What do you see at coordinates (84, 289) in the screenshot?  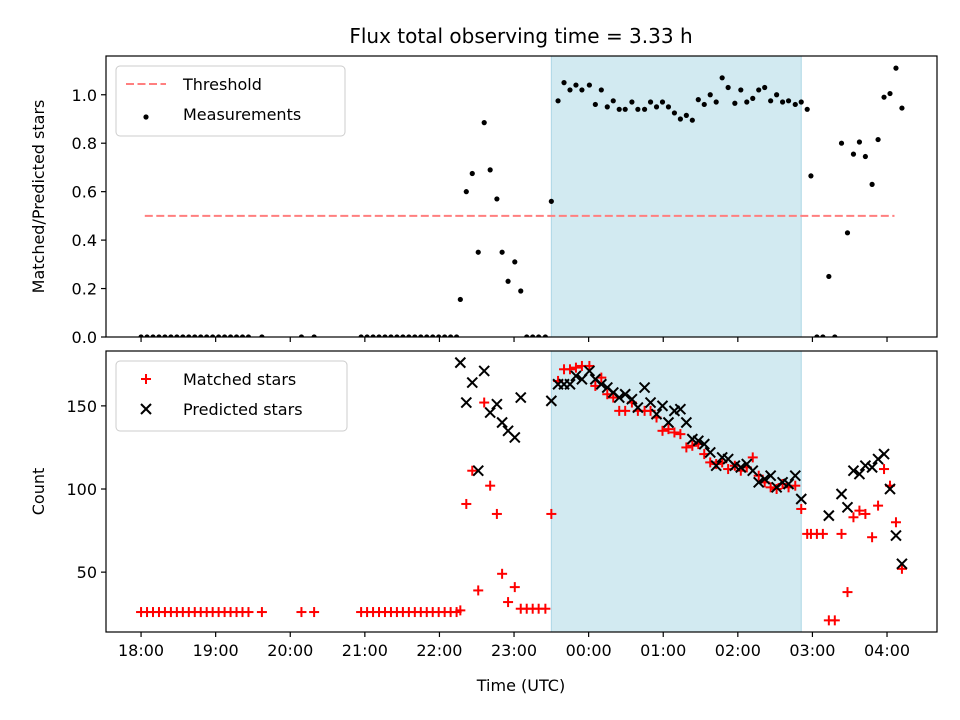 I see `y-tick-label: 0.2` at bounding box center [84, 289].